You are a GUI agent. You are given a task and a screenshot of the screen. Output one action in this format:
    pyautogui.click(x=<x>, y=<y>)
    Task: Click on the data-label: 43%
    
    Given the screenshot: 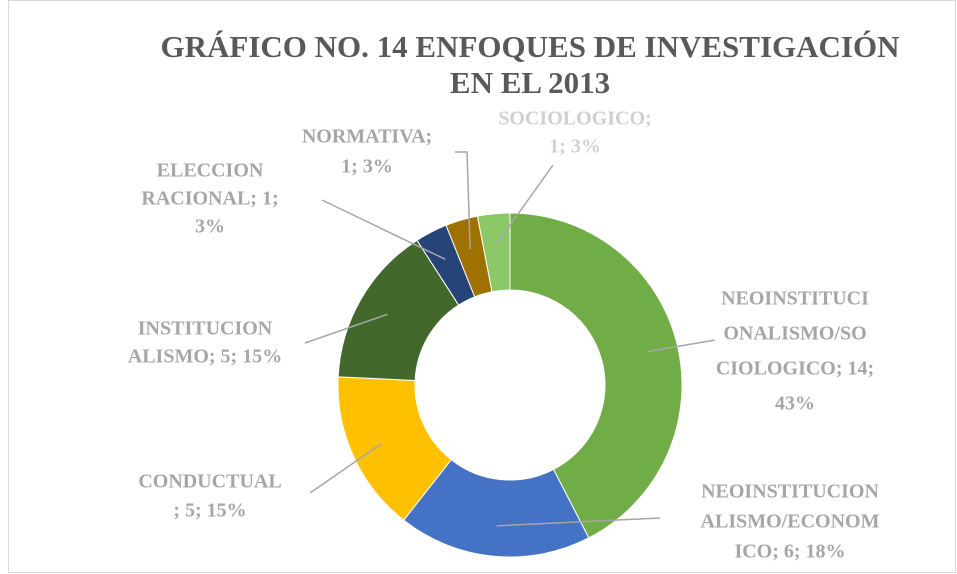 What is the action you would take?
    pyautogui.click(x=795, y=404)
    